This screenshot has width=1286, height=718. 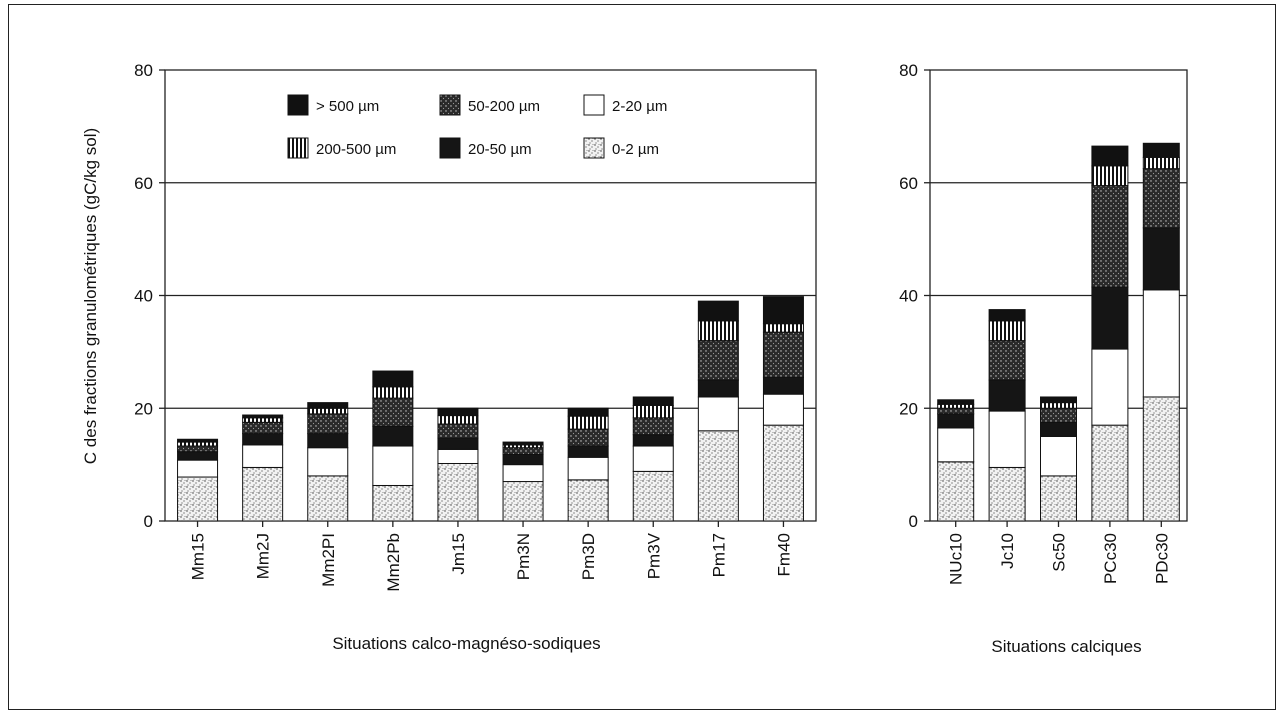 I want to click on legend-label: 0-2 µm, so click(x=635, y=149).